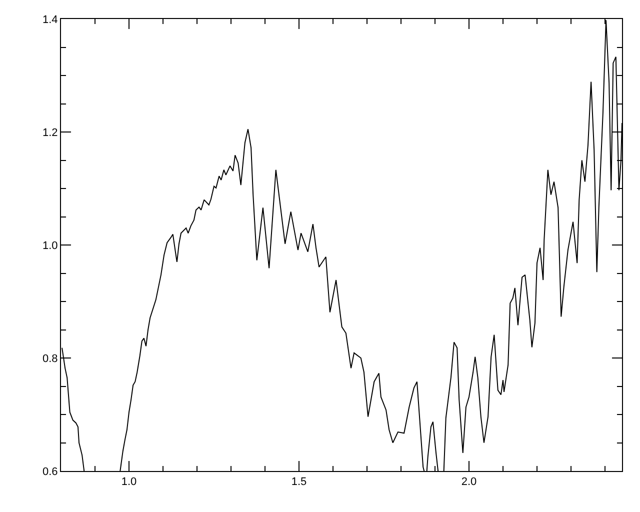 This screenshot has height=512, width=640. Describe the element at coordinates (50, 358) in the screenshot. I see `y-tick-label: 0.8` at that location.